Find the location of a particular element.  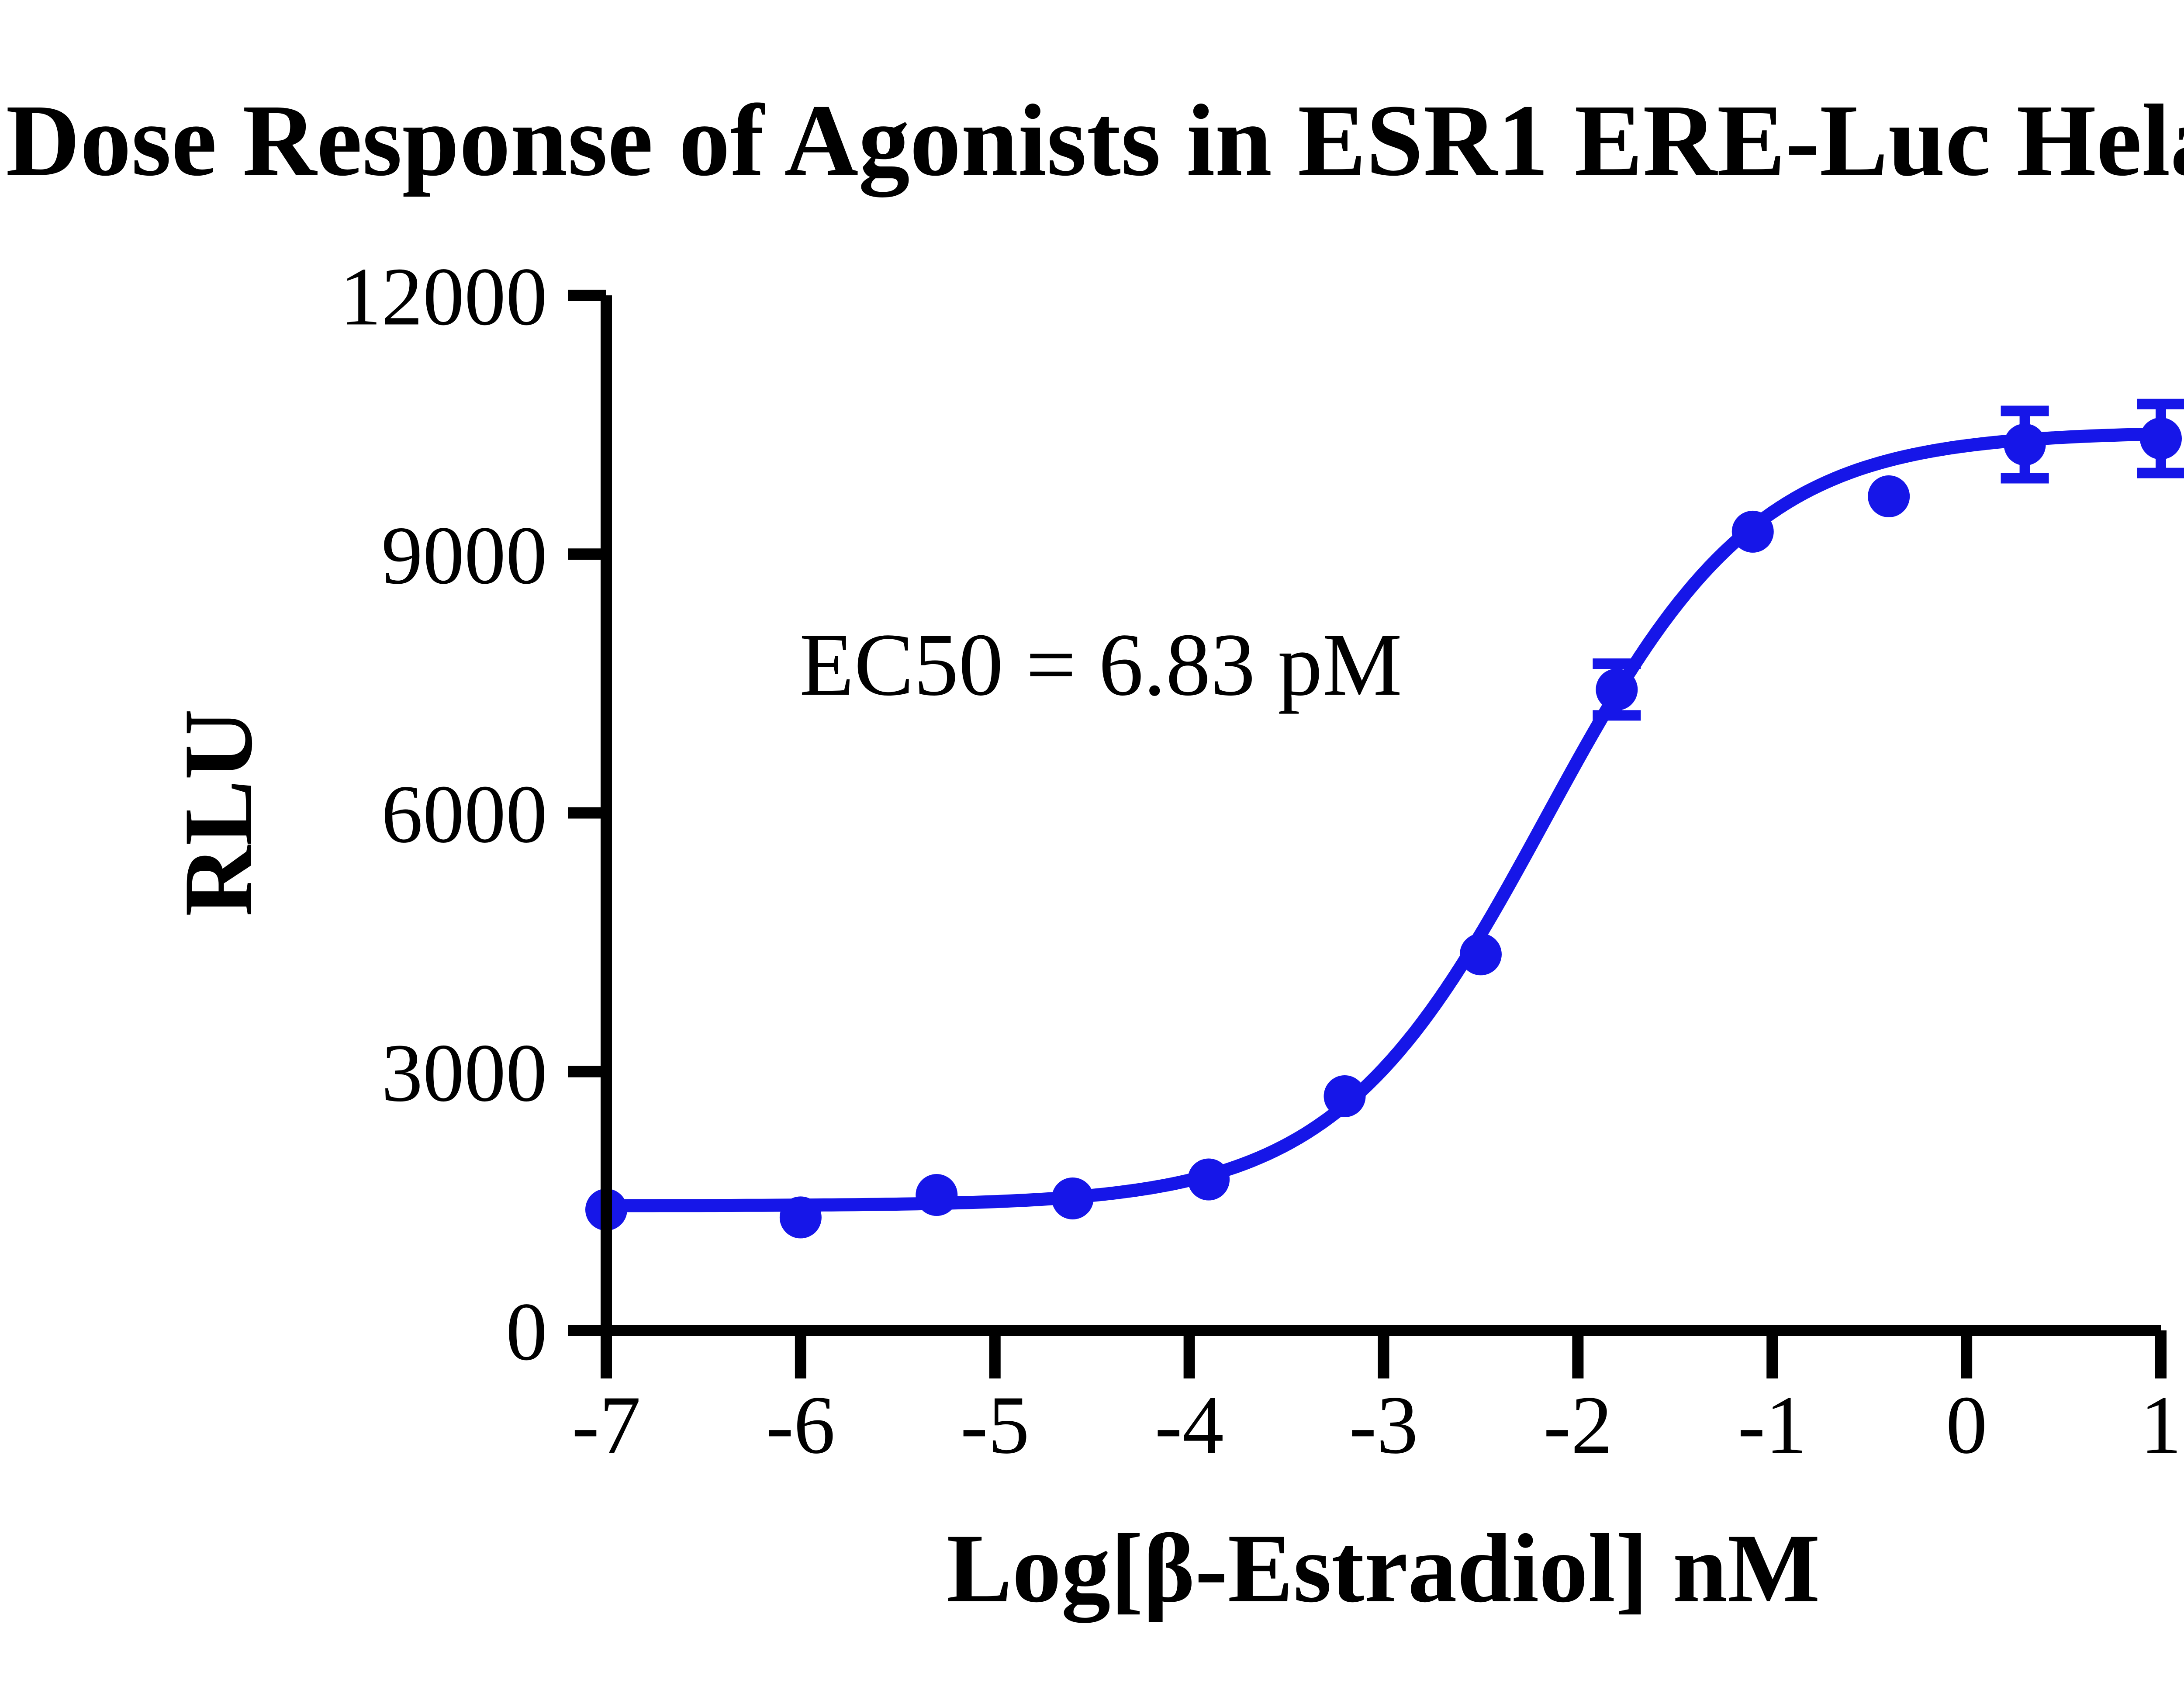

x-tick-label: -6 is located at coordinates (800, 1425).